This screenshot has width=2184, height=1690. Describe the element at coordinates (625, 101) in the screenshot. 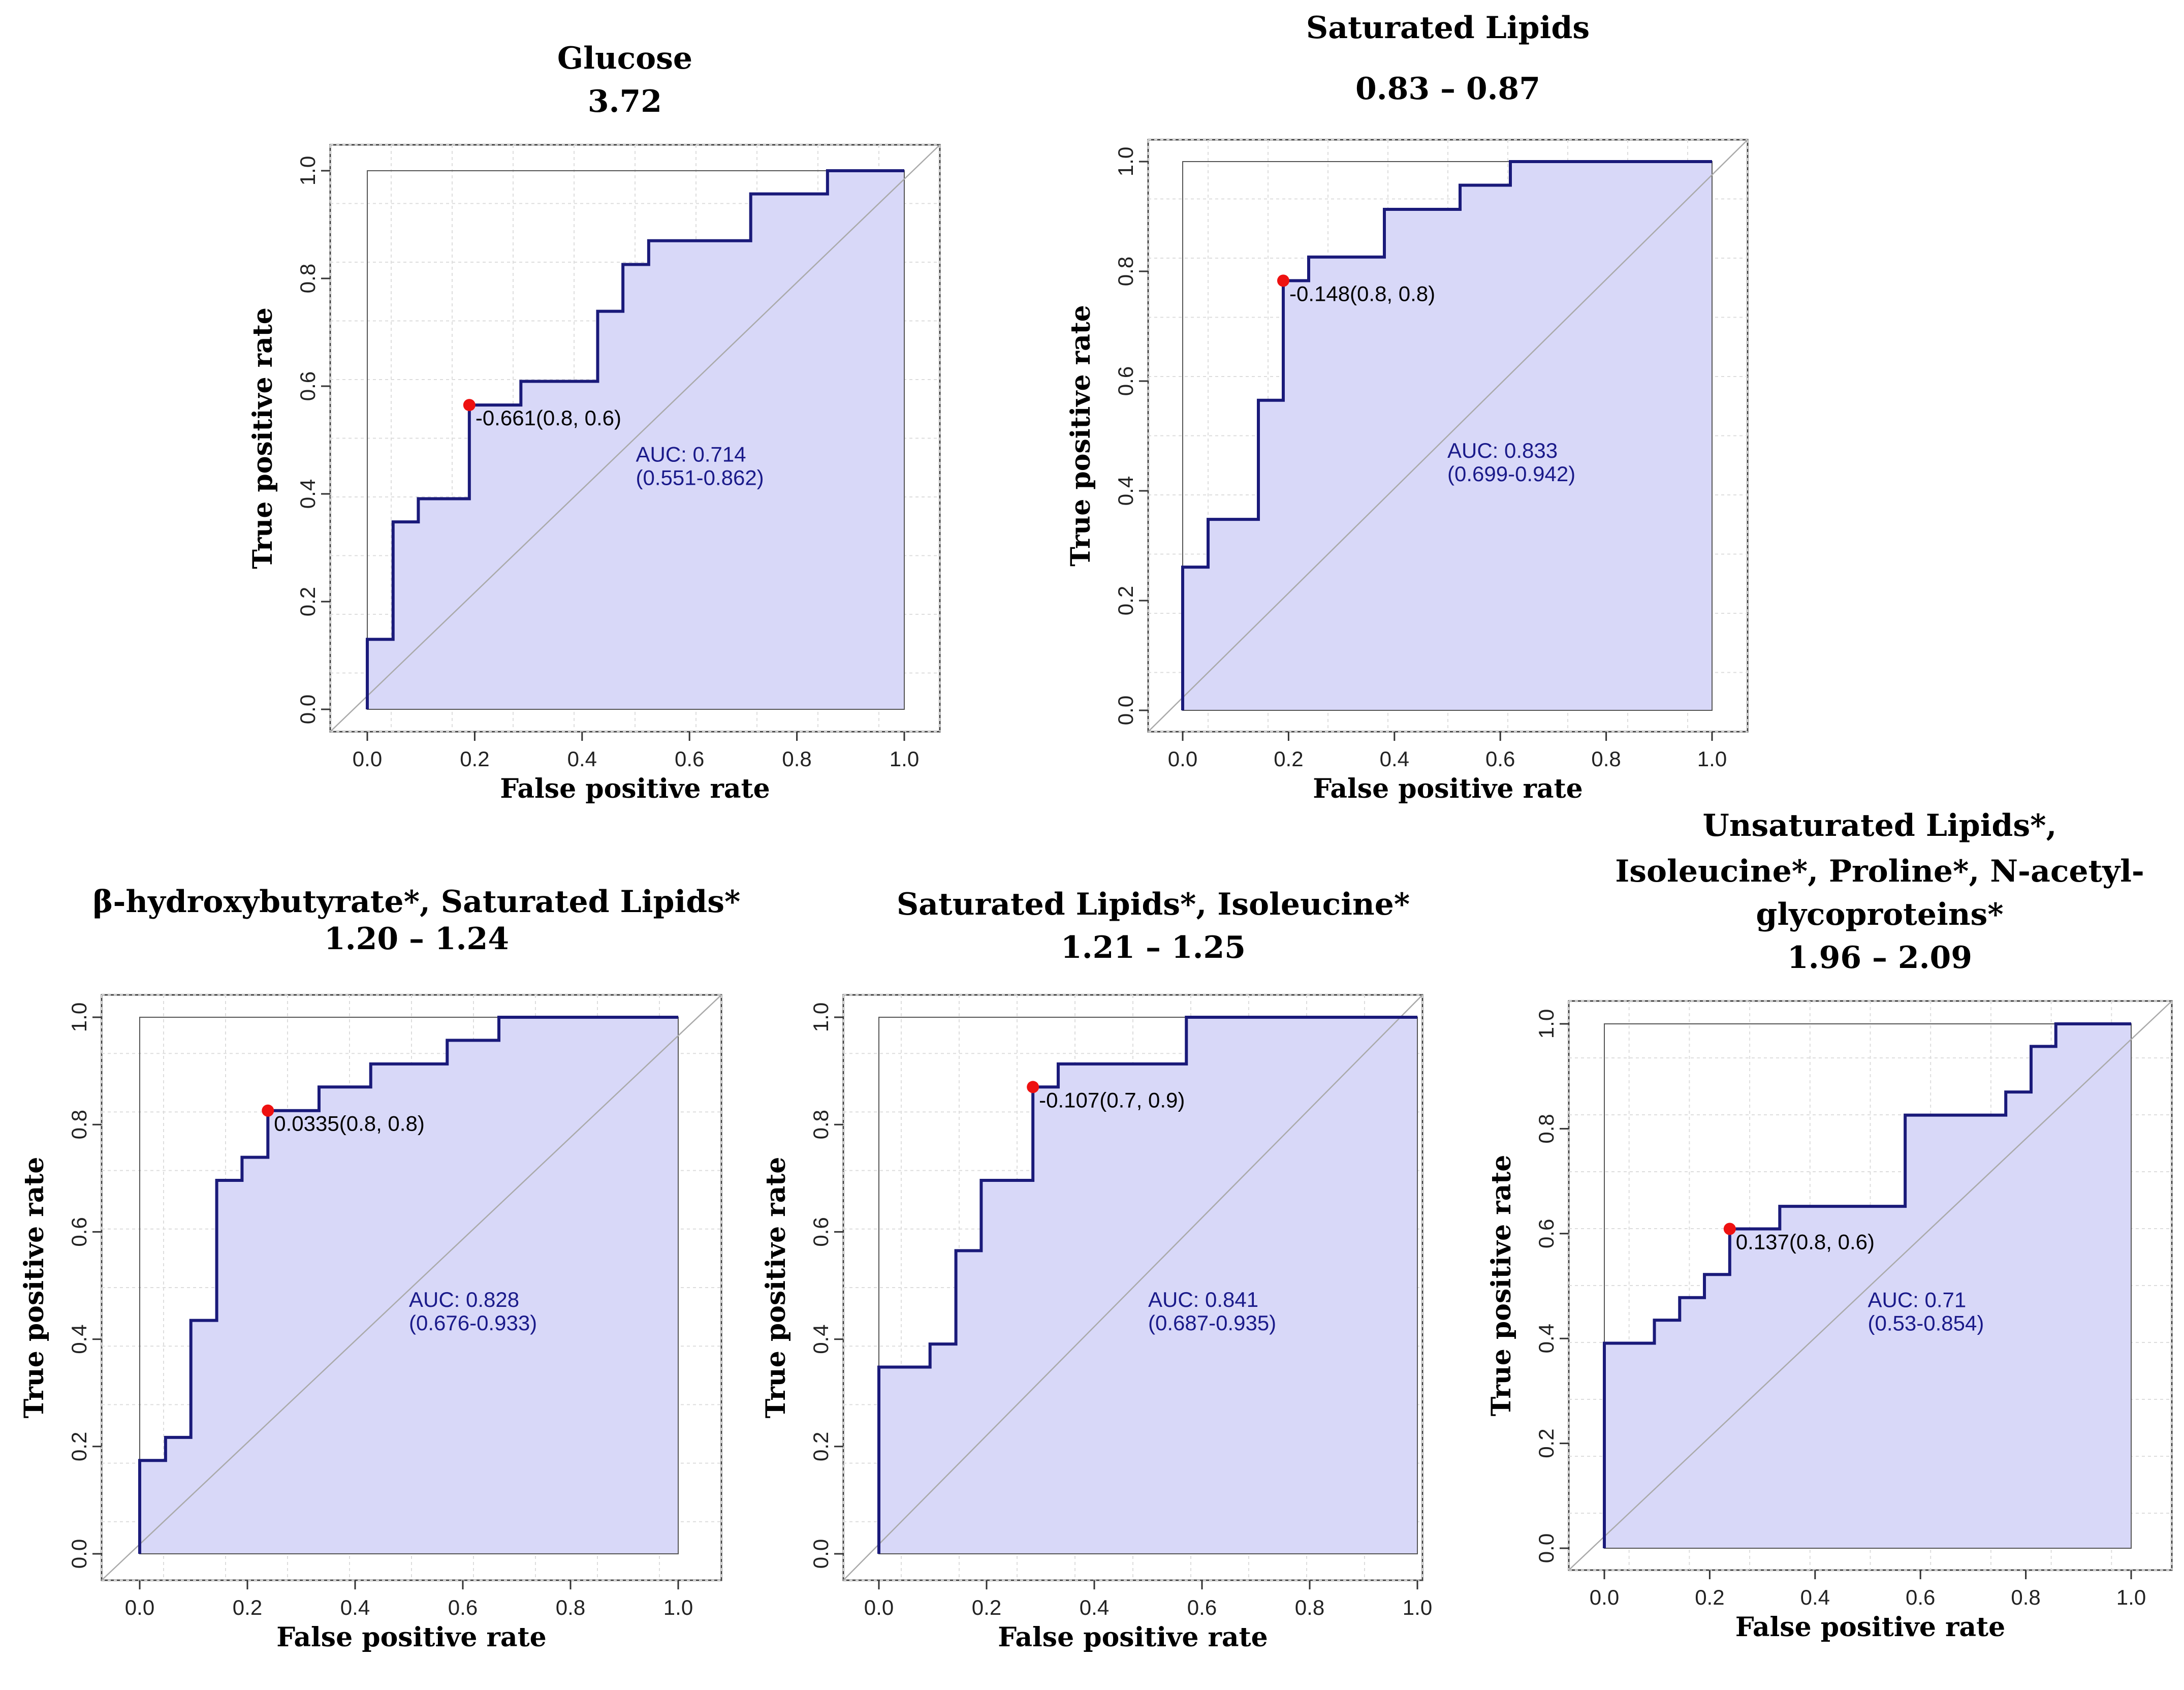

I see `chart-title-line: 3.72` at that location.